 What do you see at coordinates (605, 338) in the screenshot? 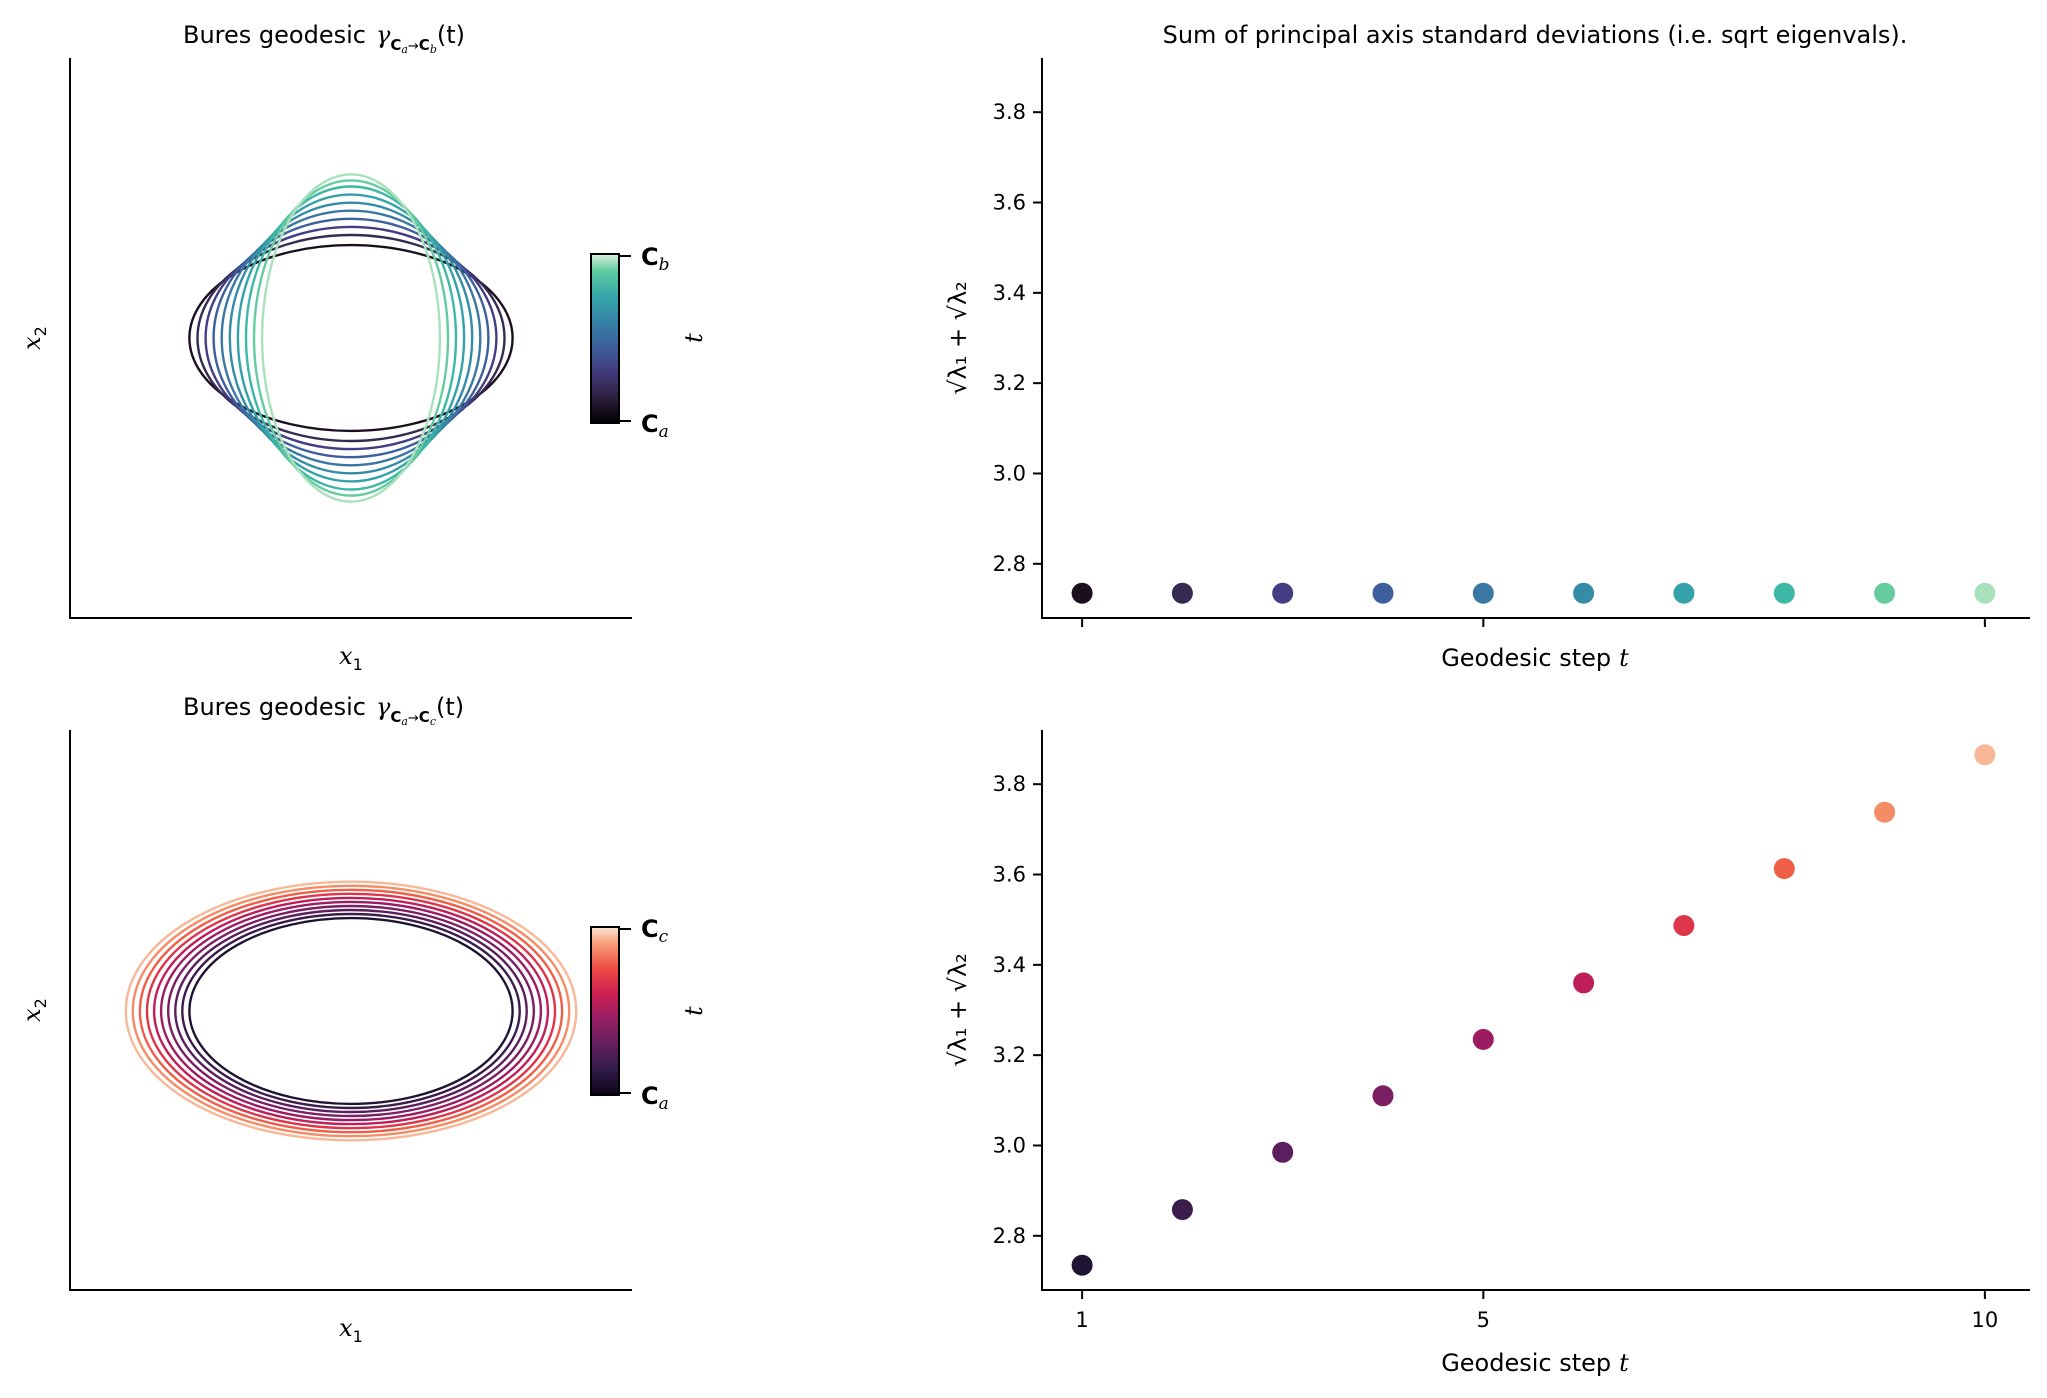
I see `tl-colorbar` at bounding box center [605, 338].